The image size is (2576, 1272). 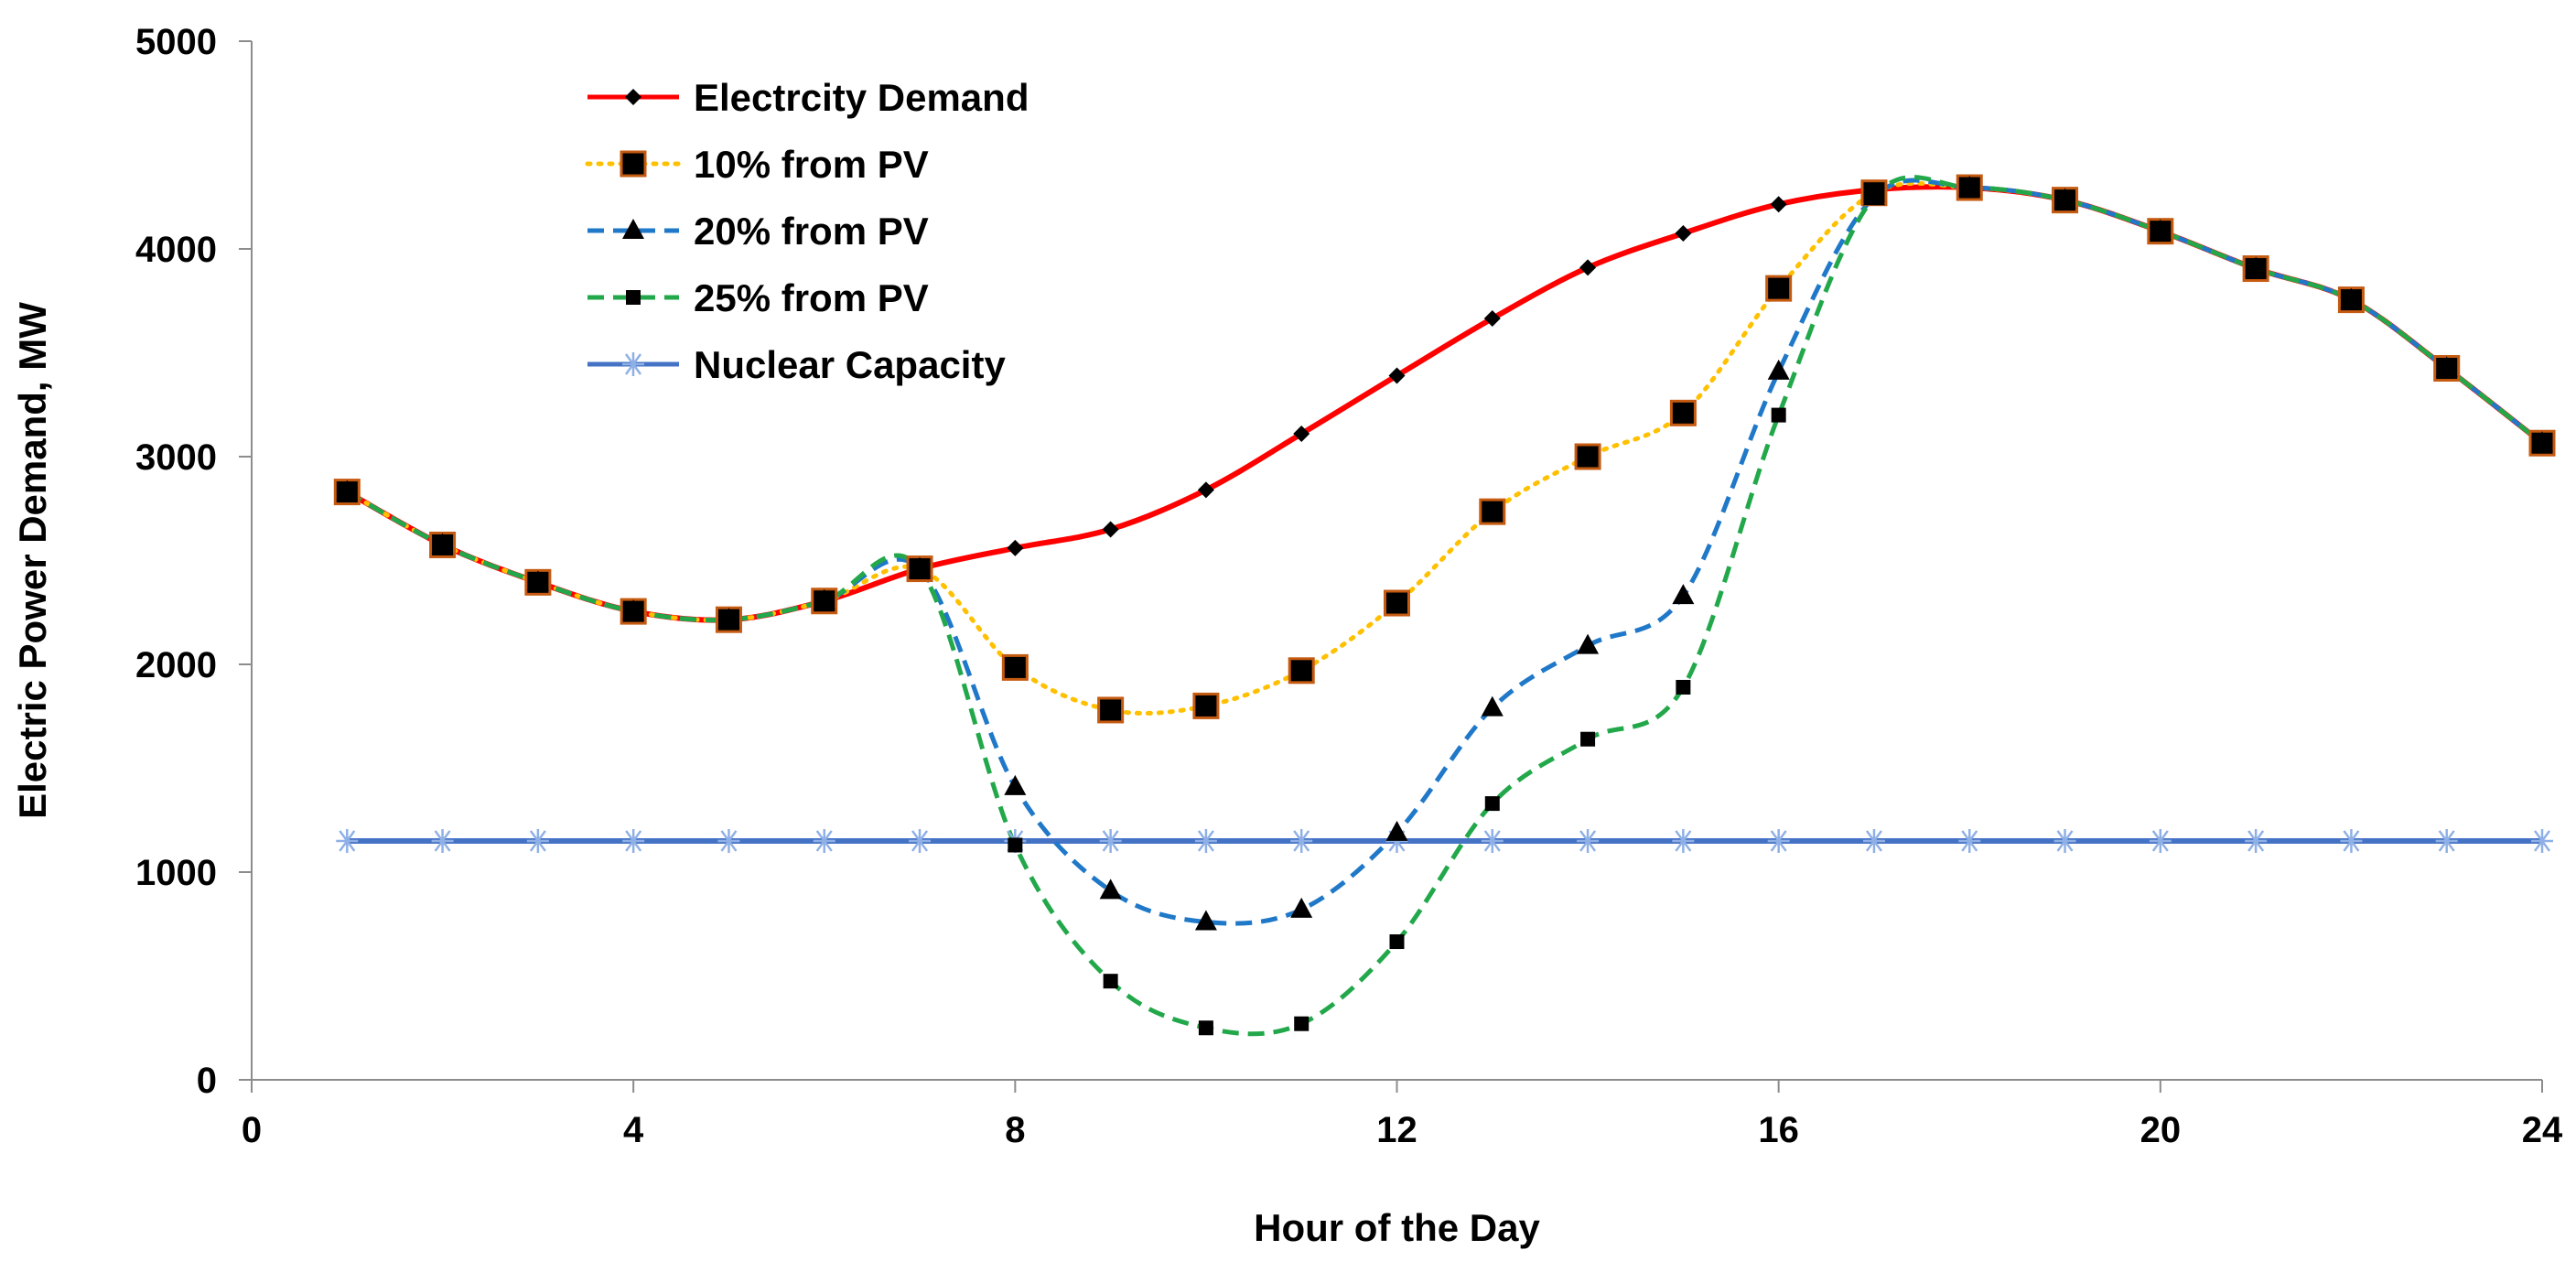 I want to click on legend-item-10-from-pv: 10% from PV, so click(x=757, y=164).